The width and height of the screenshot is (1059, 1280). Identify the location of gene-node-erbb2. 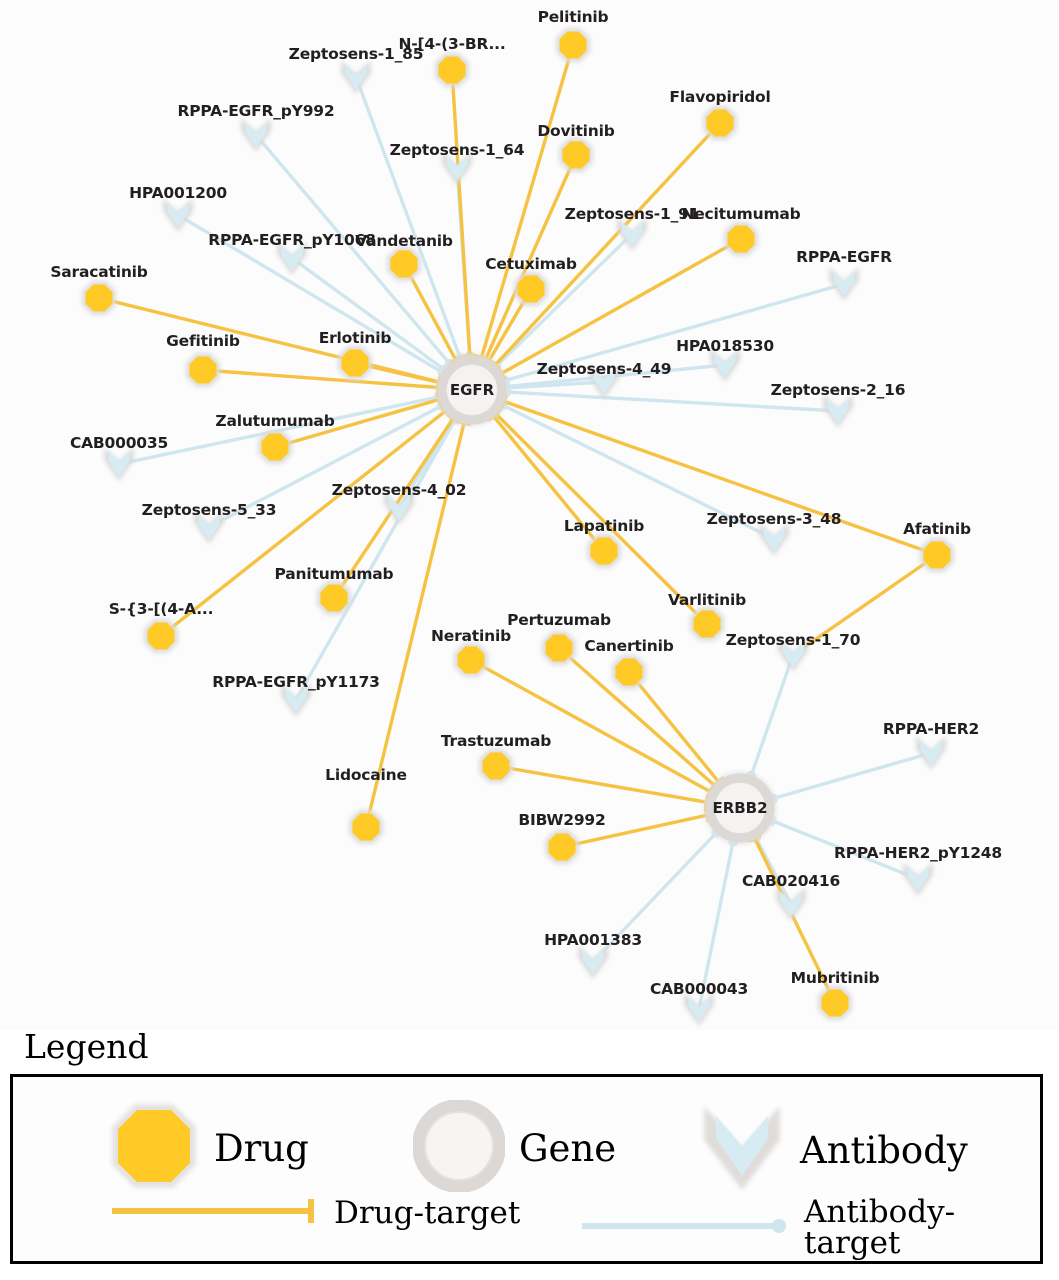
(740, 808).